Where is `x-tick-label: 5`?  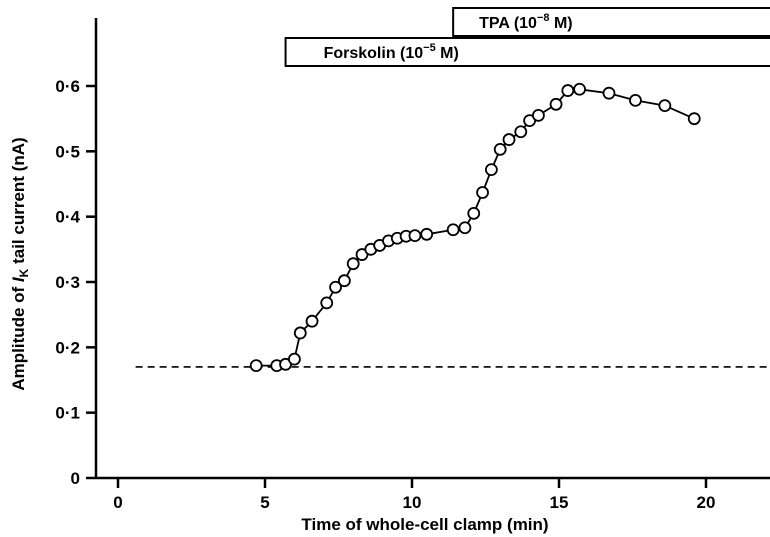
x-tick-label: 5 is located at coordinates (264, 502).